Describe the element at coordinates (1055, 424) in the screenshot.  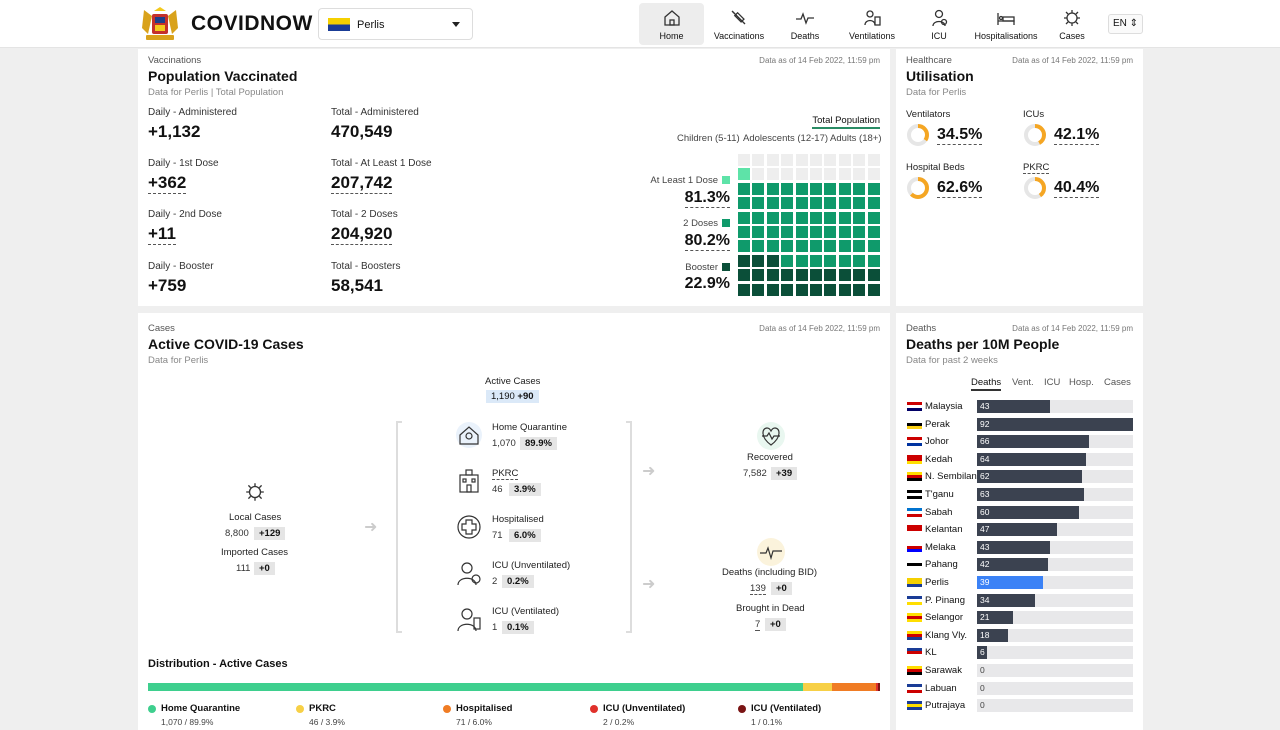
I see `bar-track: 92` at that location.